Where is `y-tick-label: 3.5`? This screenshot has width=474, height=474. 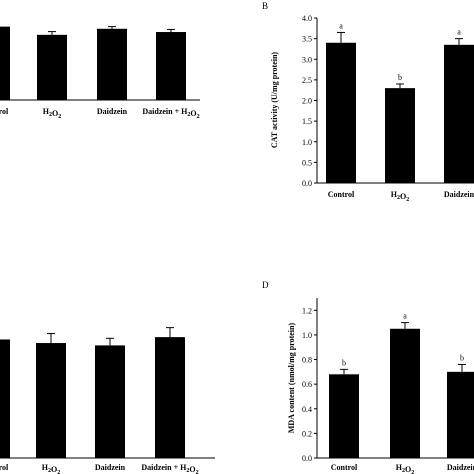
y-tick-label: 3.5 is located at coordinates (307, 39).